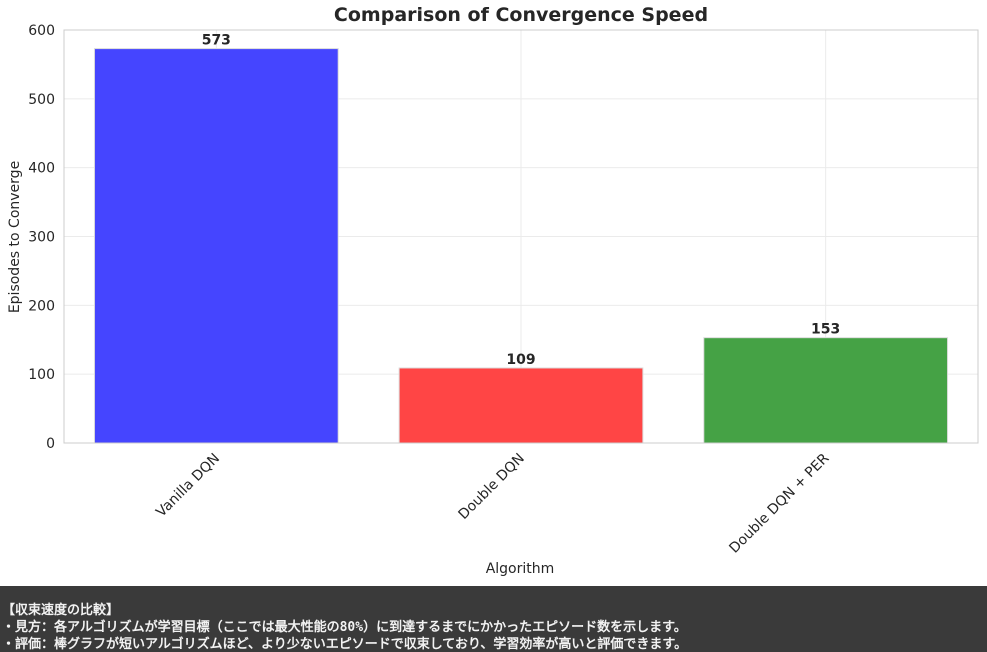 The width and height of the screenshot is (987, 652). What do you see at coordinates (41, 375) in the screenshot?
I see `y-tick-label: 100` at bounding box center [41, 375].